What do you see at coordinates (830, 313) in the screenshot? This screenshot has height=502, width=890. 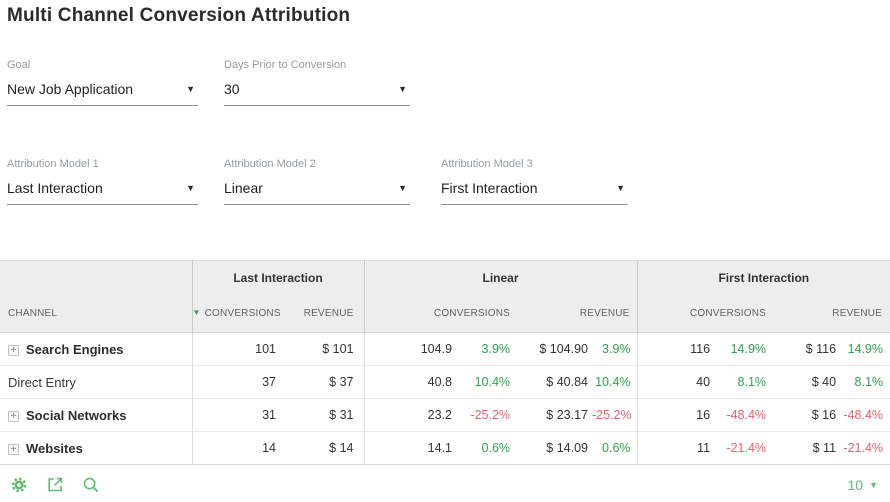 I see `column-header-fi-revenue: REVENUE` at bounding box center [830, 313].